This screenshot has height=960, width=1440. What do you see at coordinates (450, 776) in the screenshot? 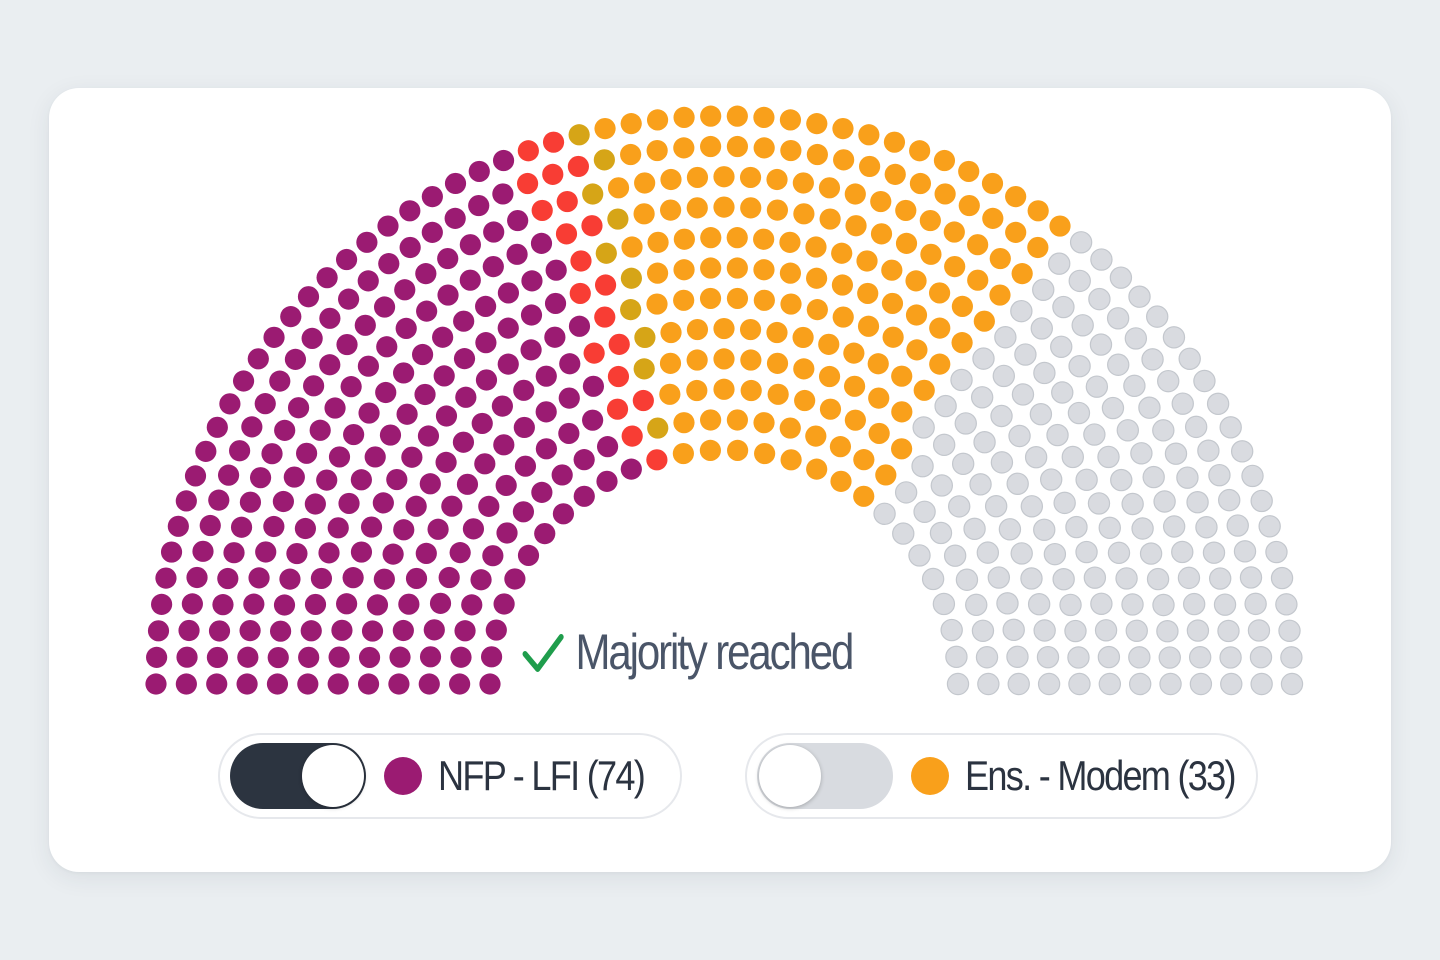
I see `legend-item-nfp-lfi: NFP - LFI (74)` at bounding box center [450, 776].